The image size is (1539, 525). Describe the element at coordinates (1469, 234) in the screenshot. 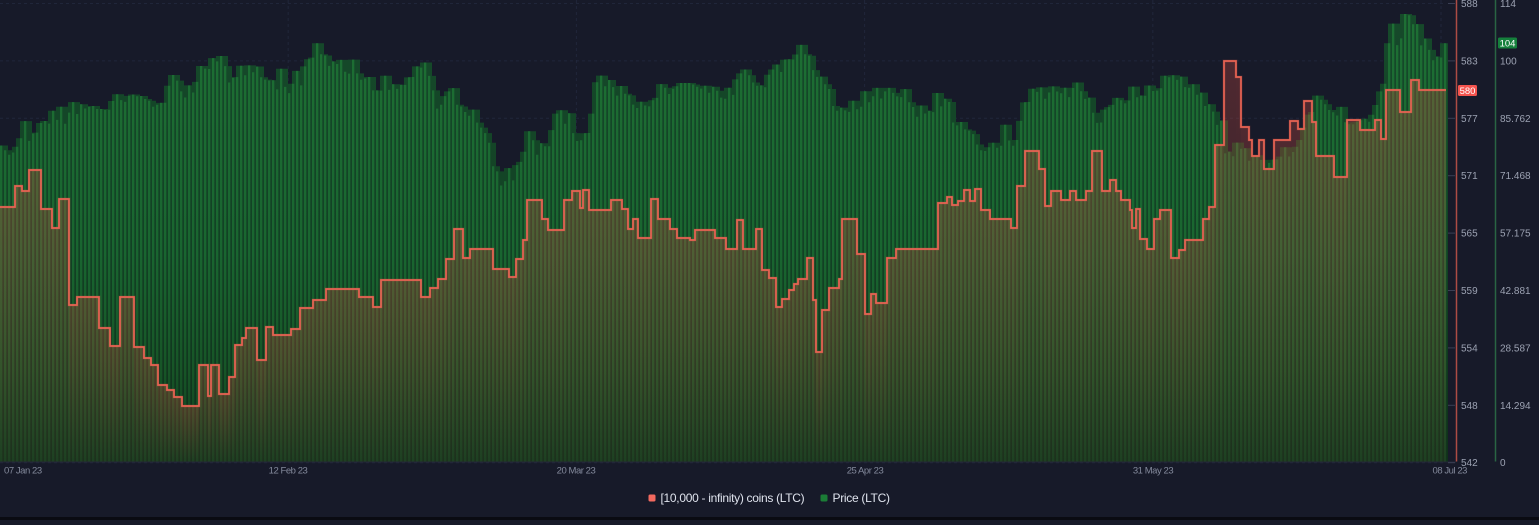

I see `svg-text: 565` at that location.